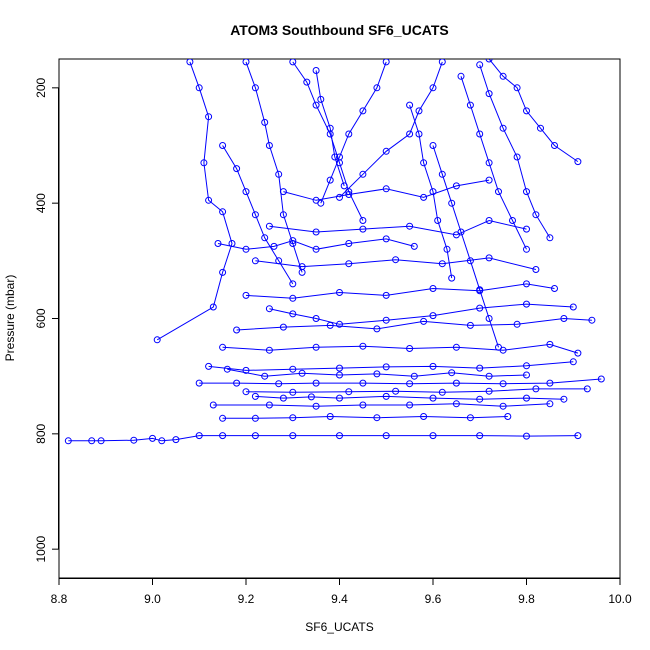 Image resolution: width=650 pixels, height=650 pixels. What do you see at coordinates (41, 88) in the screenshot?
I see `y-tick-label: 200` at bounding box center [41, 88].